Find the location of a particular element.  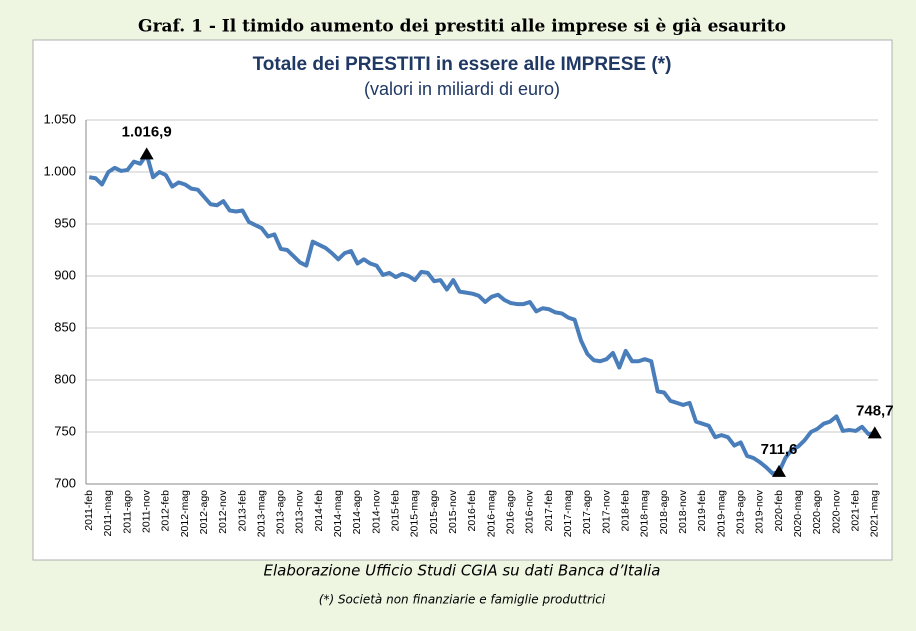

x-tick-label: 2016-mag is located at coordinates (491, 513).